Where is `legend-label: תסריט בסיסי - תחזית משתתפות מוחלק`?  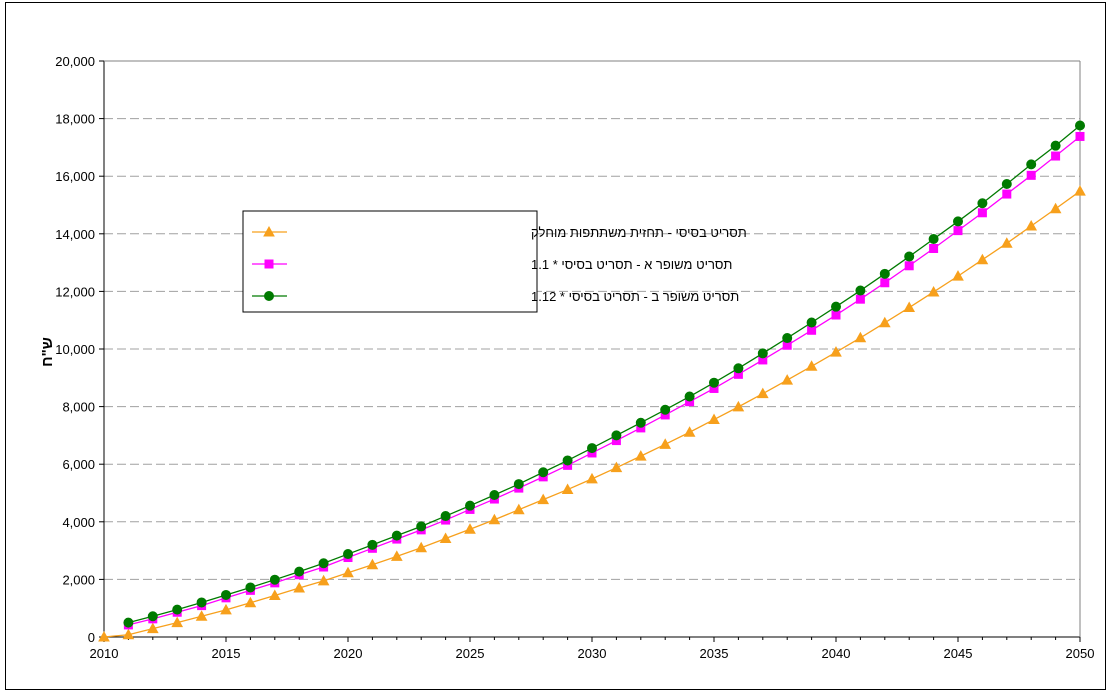
legend-label: תסריט בסיסי - תחזית משתתפות מוחלק is located at coordinates (639, 232).